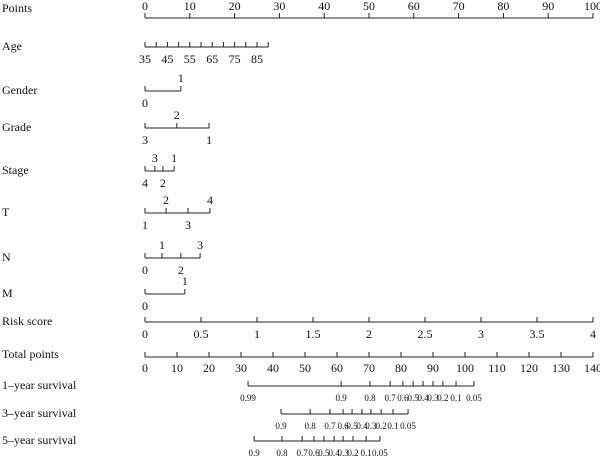 This screenshot has height=461, width=600. I want to click on tick-label: 1.5, so click(313, 334).